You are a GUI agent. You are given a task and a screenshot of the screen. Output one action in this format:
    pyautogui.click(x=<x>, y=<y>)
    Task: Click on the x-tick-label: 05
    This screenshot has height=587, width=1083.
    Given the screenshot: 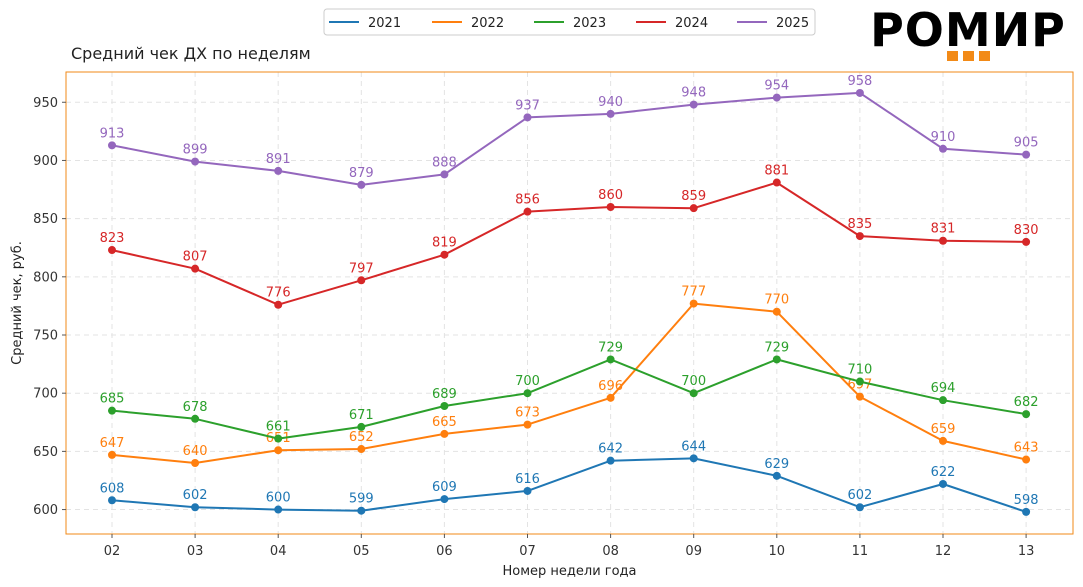 What is the action you would take?
    pyautogui.click(x=361, y=551)
    